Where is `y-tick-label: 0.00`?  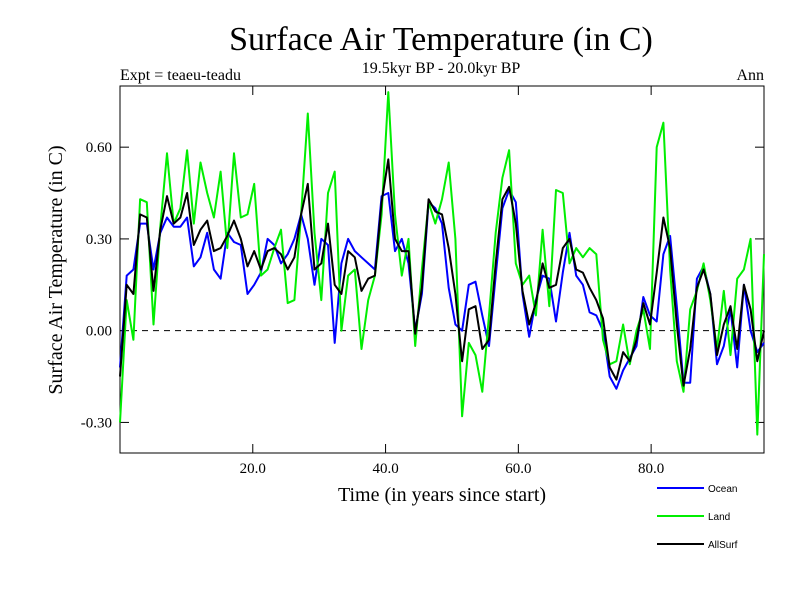
y-tick-label: 0.00 is located at coordinates (99, 332).